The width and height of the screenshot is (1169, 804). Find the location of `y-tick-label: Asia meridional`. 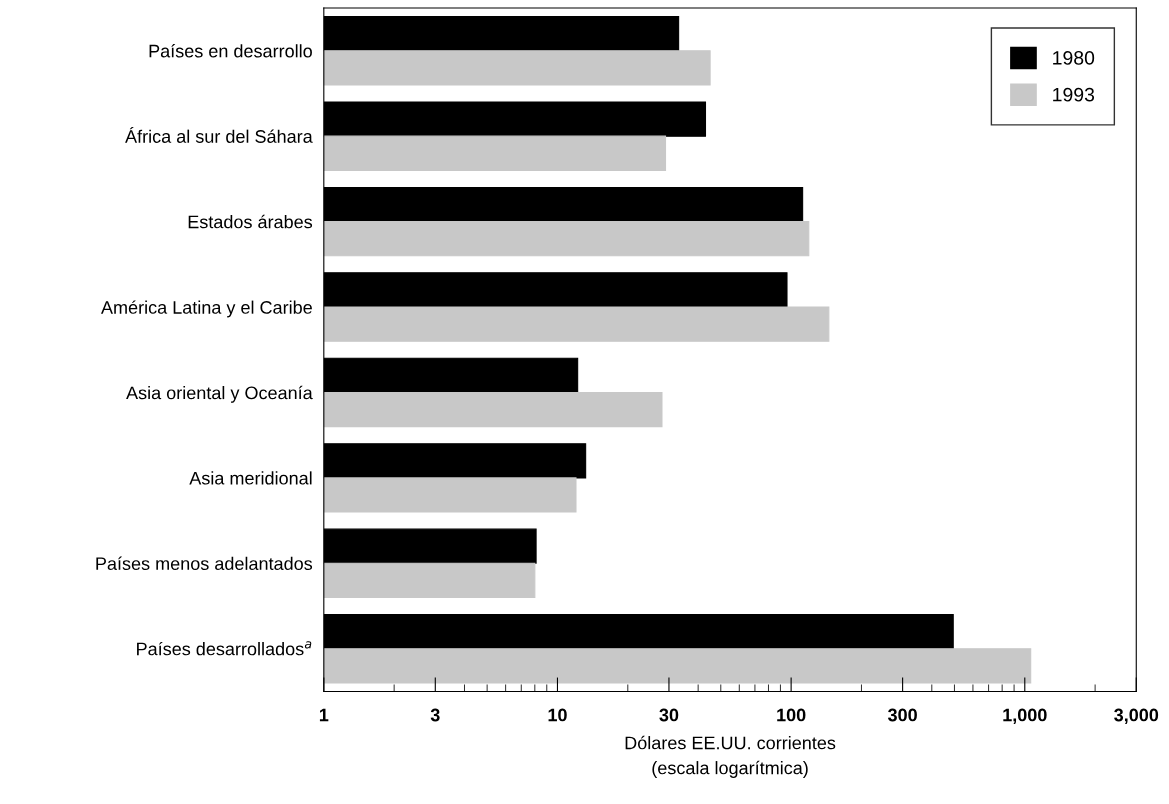

y-tick-label: Asia meridional is located at coordinates (250, 478).